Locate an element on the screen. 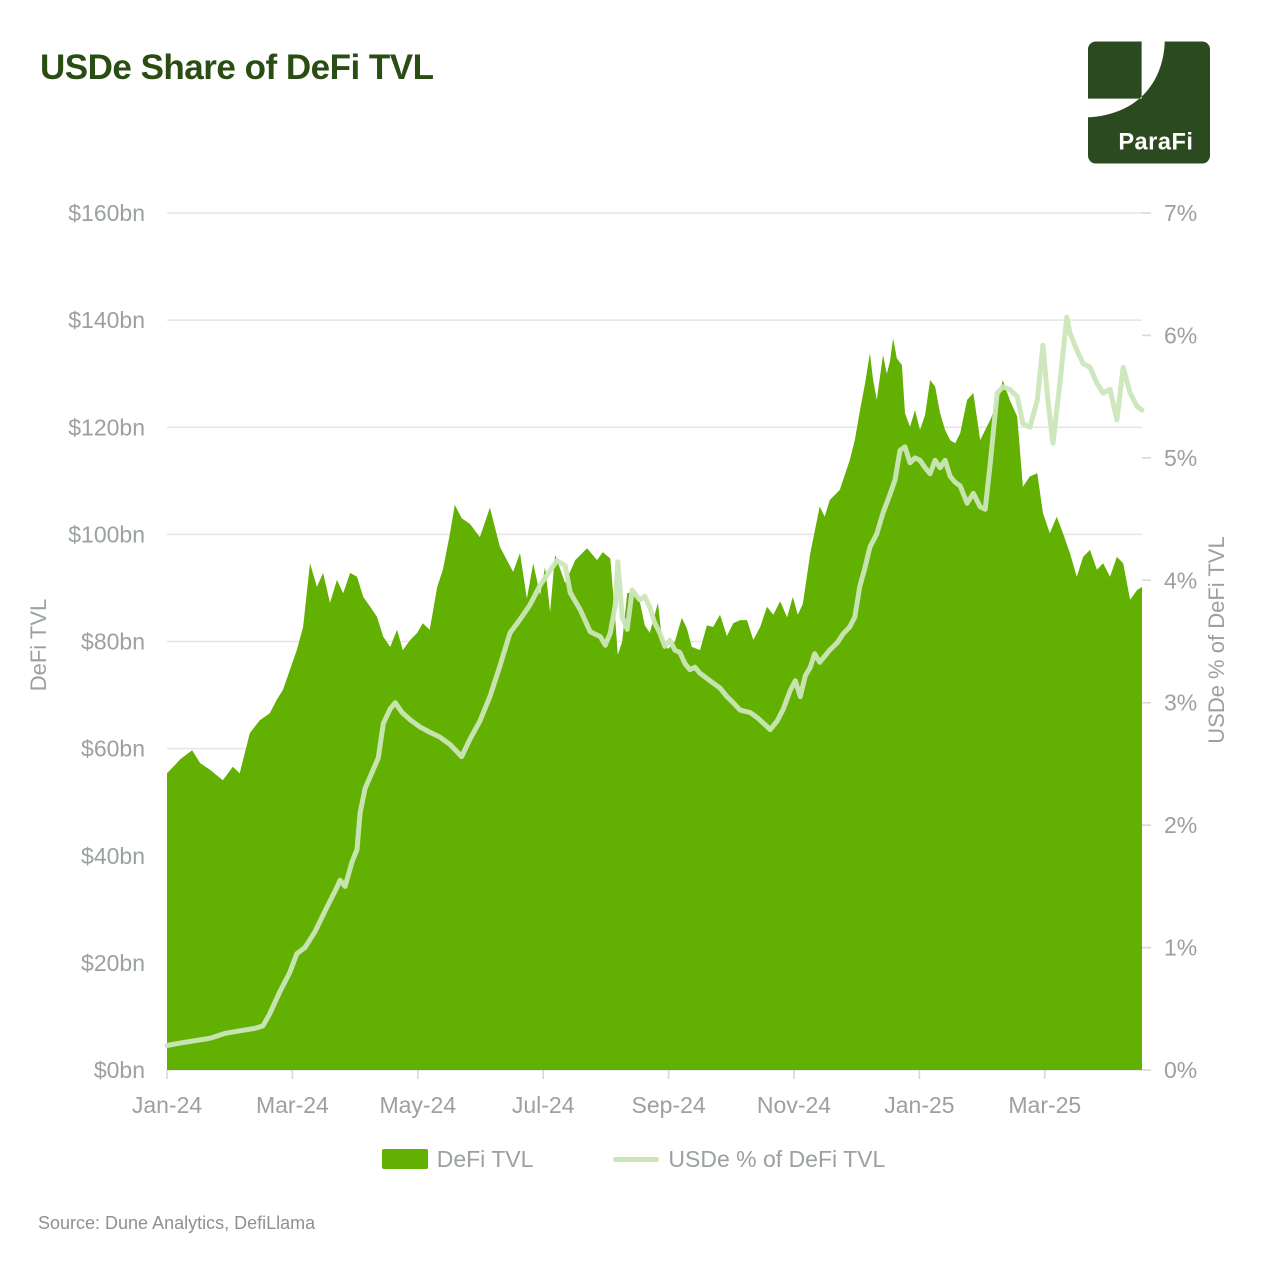  left-axis-tick-label: $0bn is located at coordinates (119, 1070).